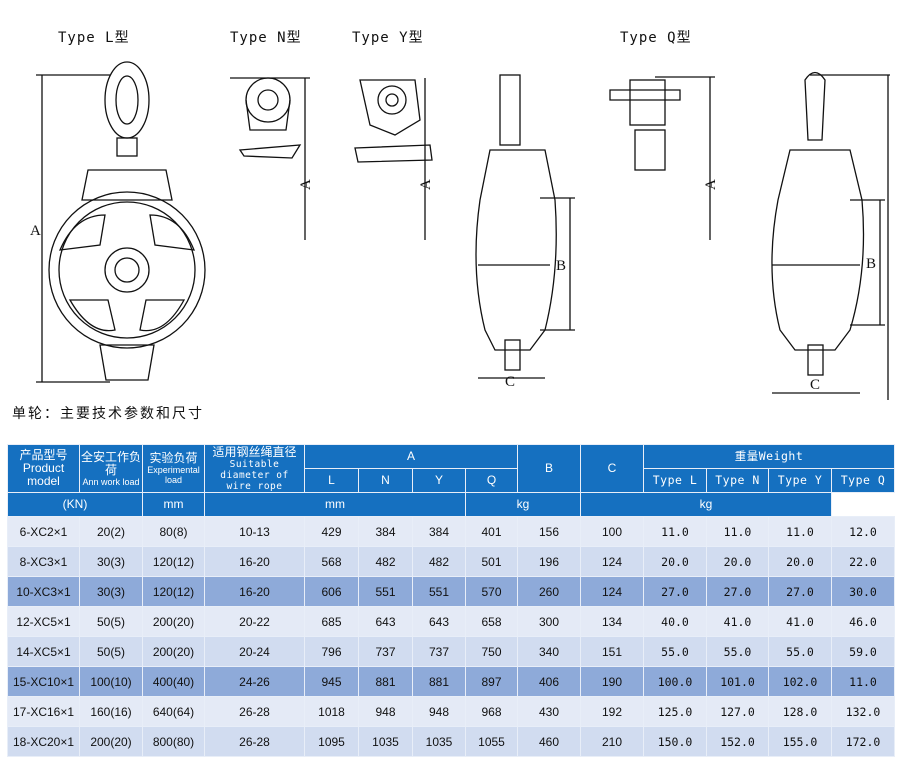  I want to click on cell-weight-y: 55.0, so click(800, 651).